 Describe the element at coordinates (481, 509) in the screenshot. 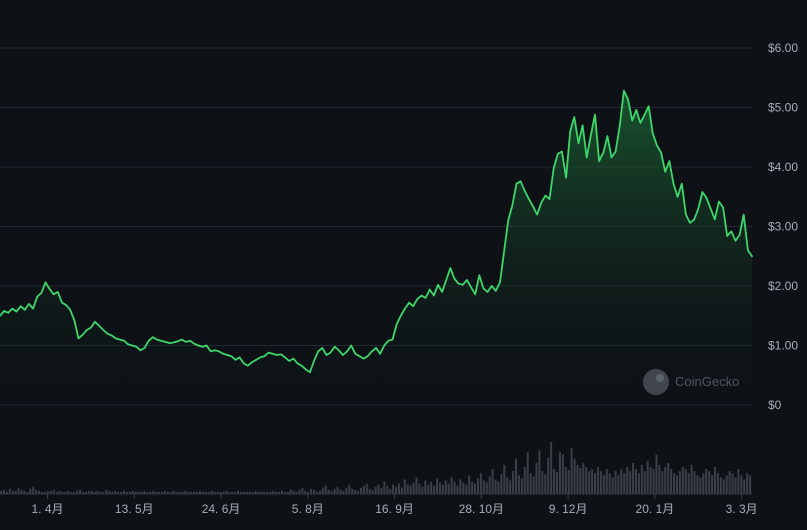

I see `x-tick-label: 28. 10月` at that location.